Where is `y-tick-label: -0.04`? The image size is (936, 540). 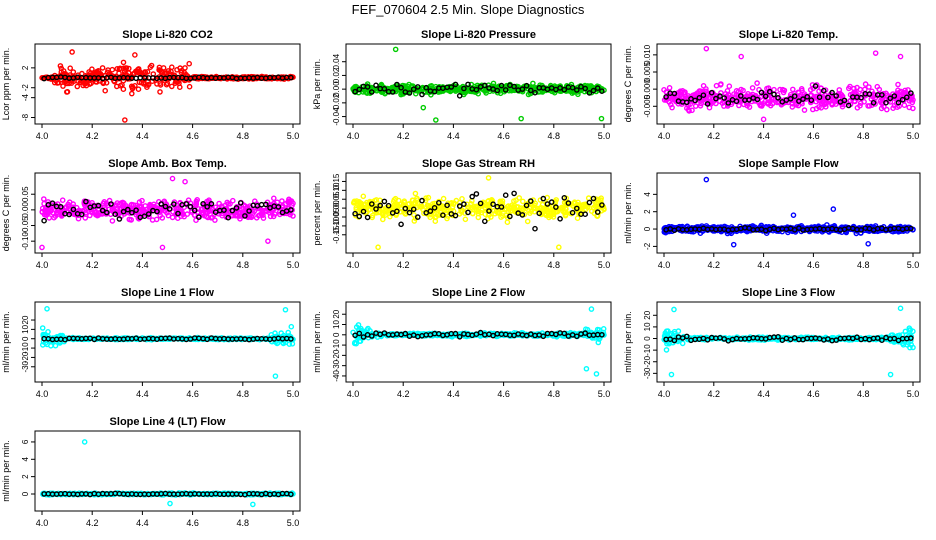 y-tick-label: -0.04 is located at coordinates (336, 116).